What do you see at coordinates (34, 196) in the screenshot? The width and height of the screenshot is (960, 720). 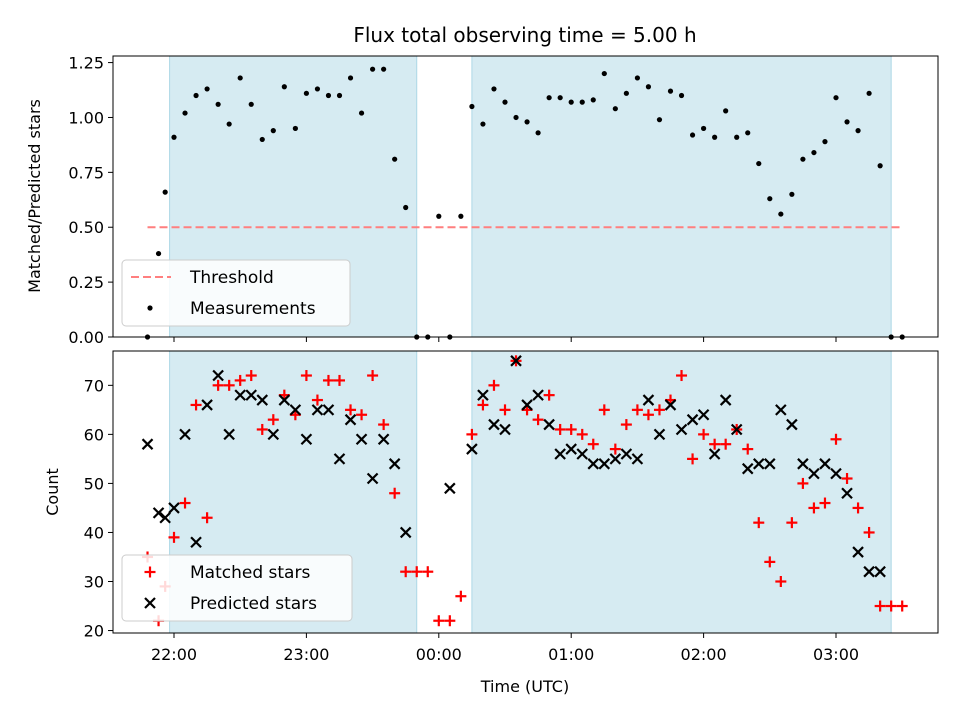 I see `ratio-y-axis-label: Matched/Predicted stars` at bounding box center [34, 196].